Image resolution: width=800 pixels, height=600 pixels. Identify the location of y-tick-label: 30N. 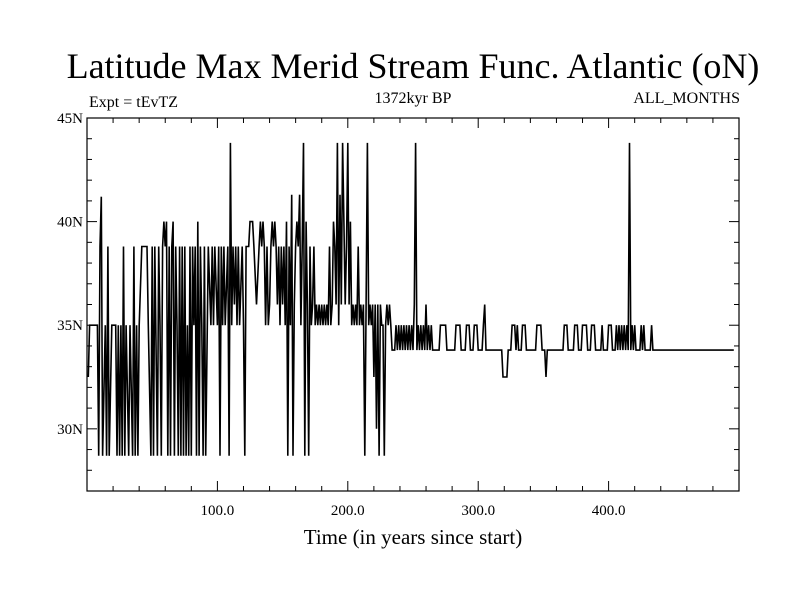
(70, 430).